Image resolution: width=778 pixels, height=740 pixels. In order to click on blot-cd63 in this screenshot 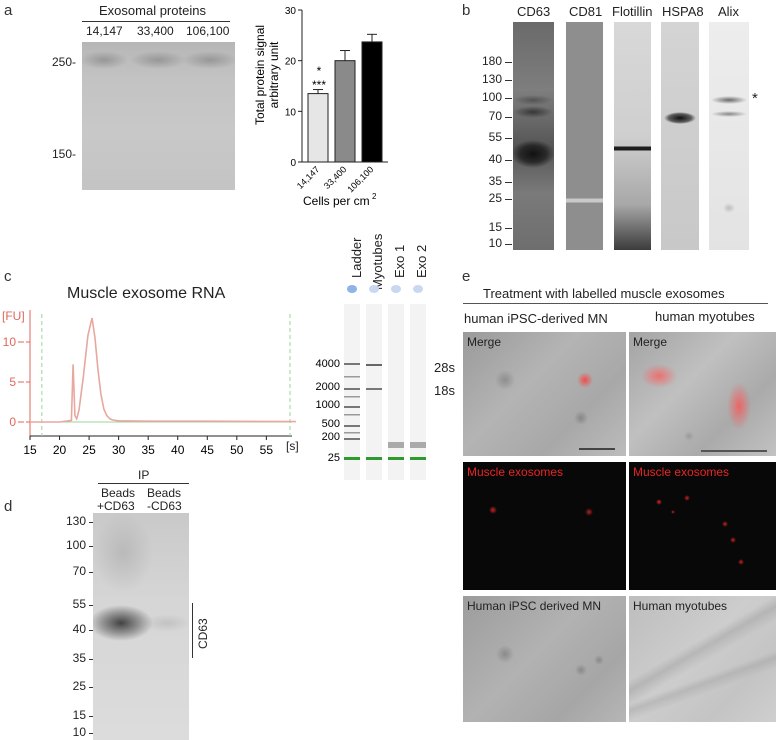, I will do `click(533, 136)`.